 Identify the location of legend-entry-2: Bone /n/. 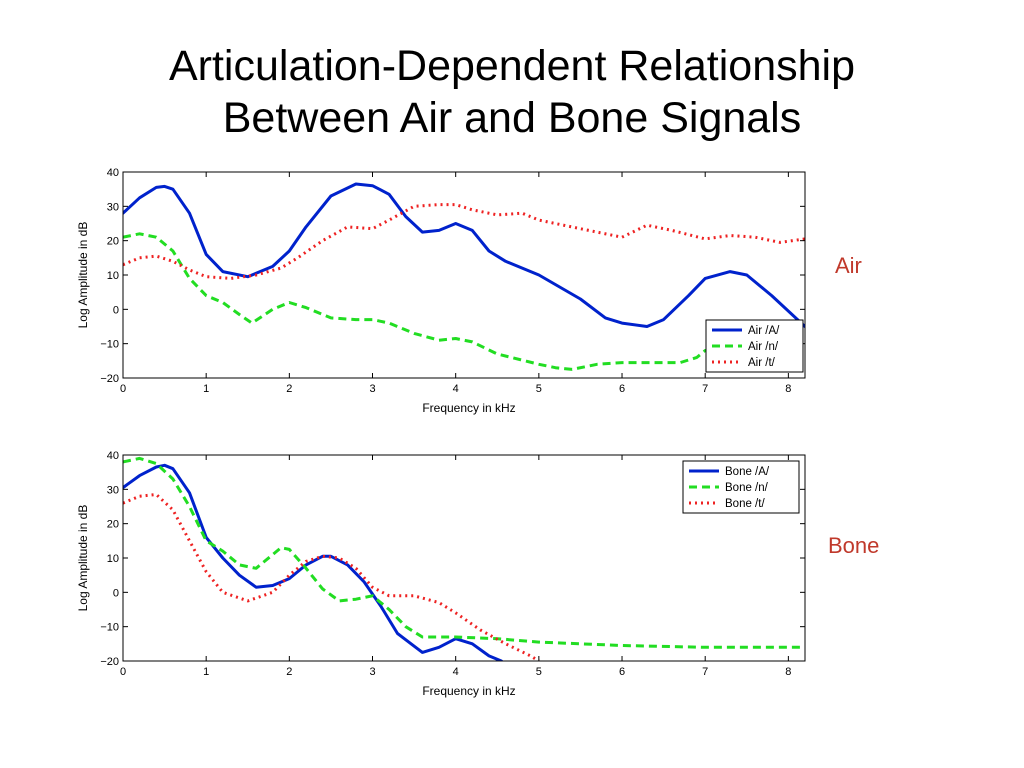
(747, 488).